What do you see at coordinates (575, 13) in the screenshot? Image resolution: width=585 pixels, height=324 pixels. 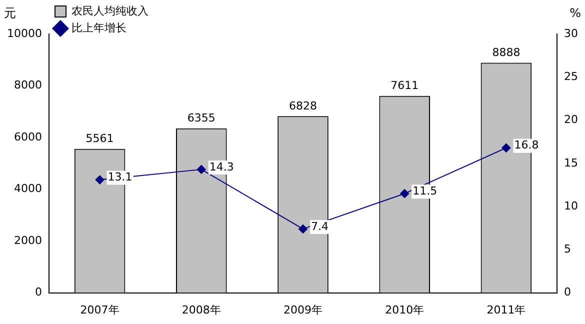 I see `y2-axis-title: %` at bounding box center [575, 13].